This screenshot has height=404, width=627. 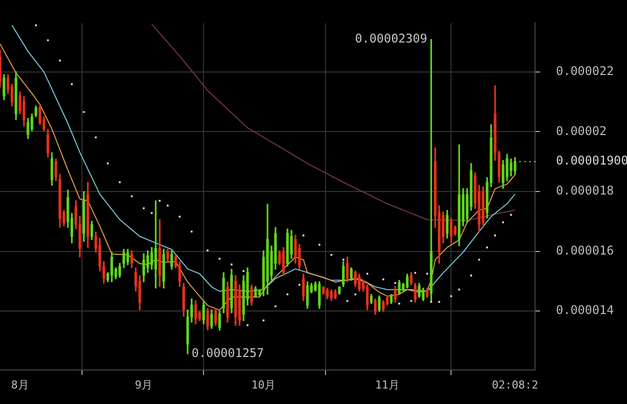 I want to click on x-tick-label: 9月, so click(x=143, y=385).